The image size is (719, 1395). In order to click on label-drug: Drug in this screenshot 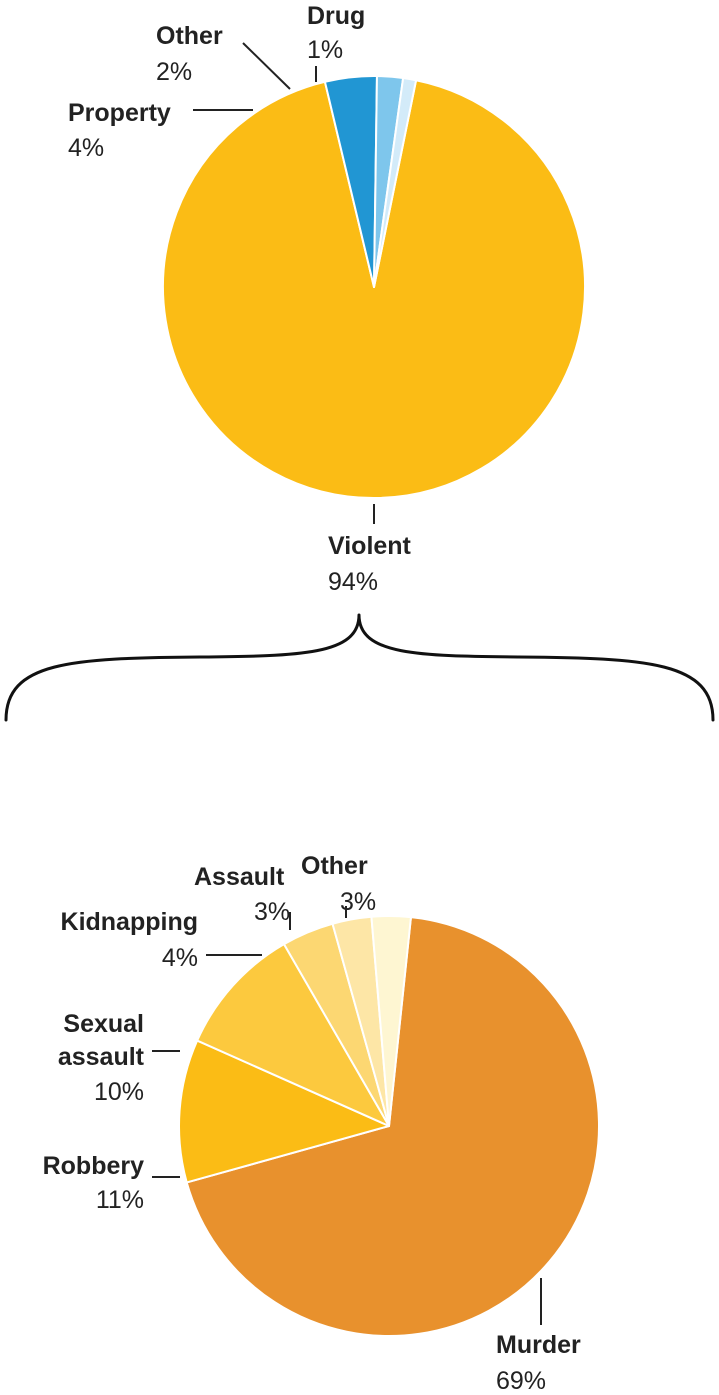, I will do `click(336, 16)`.